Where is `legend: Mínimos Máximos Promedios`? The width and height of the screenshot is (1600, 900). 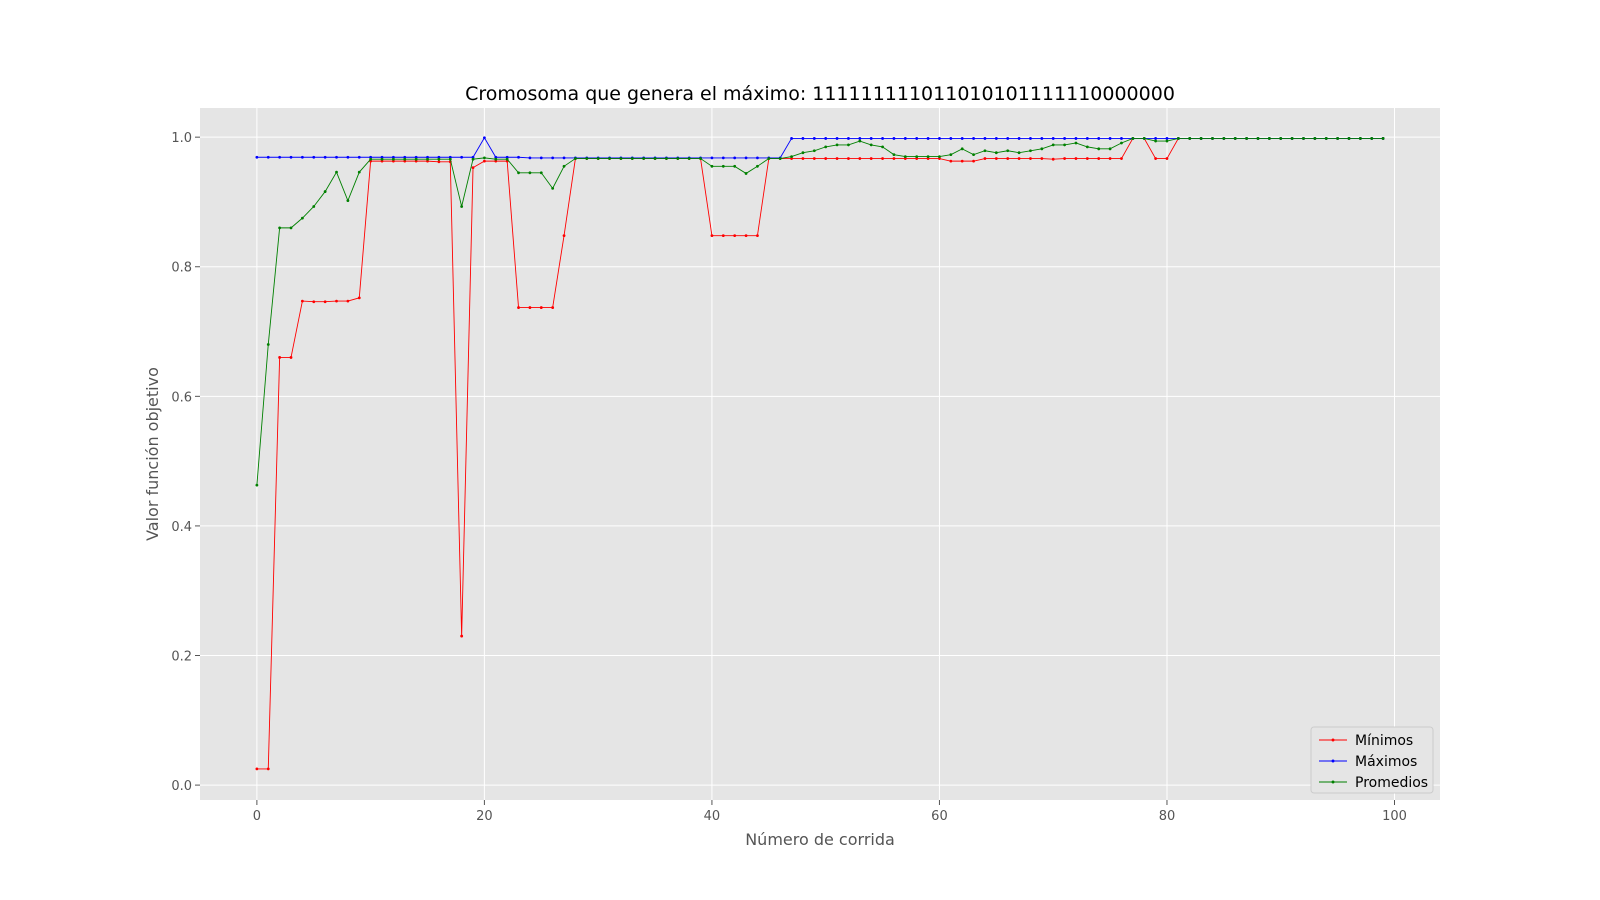 legend: Mínimos Máximos Promedios is located at coordinates (1372, 760).